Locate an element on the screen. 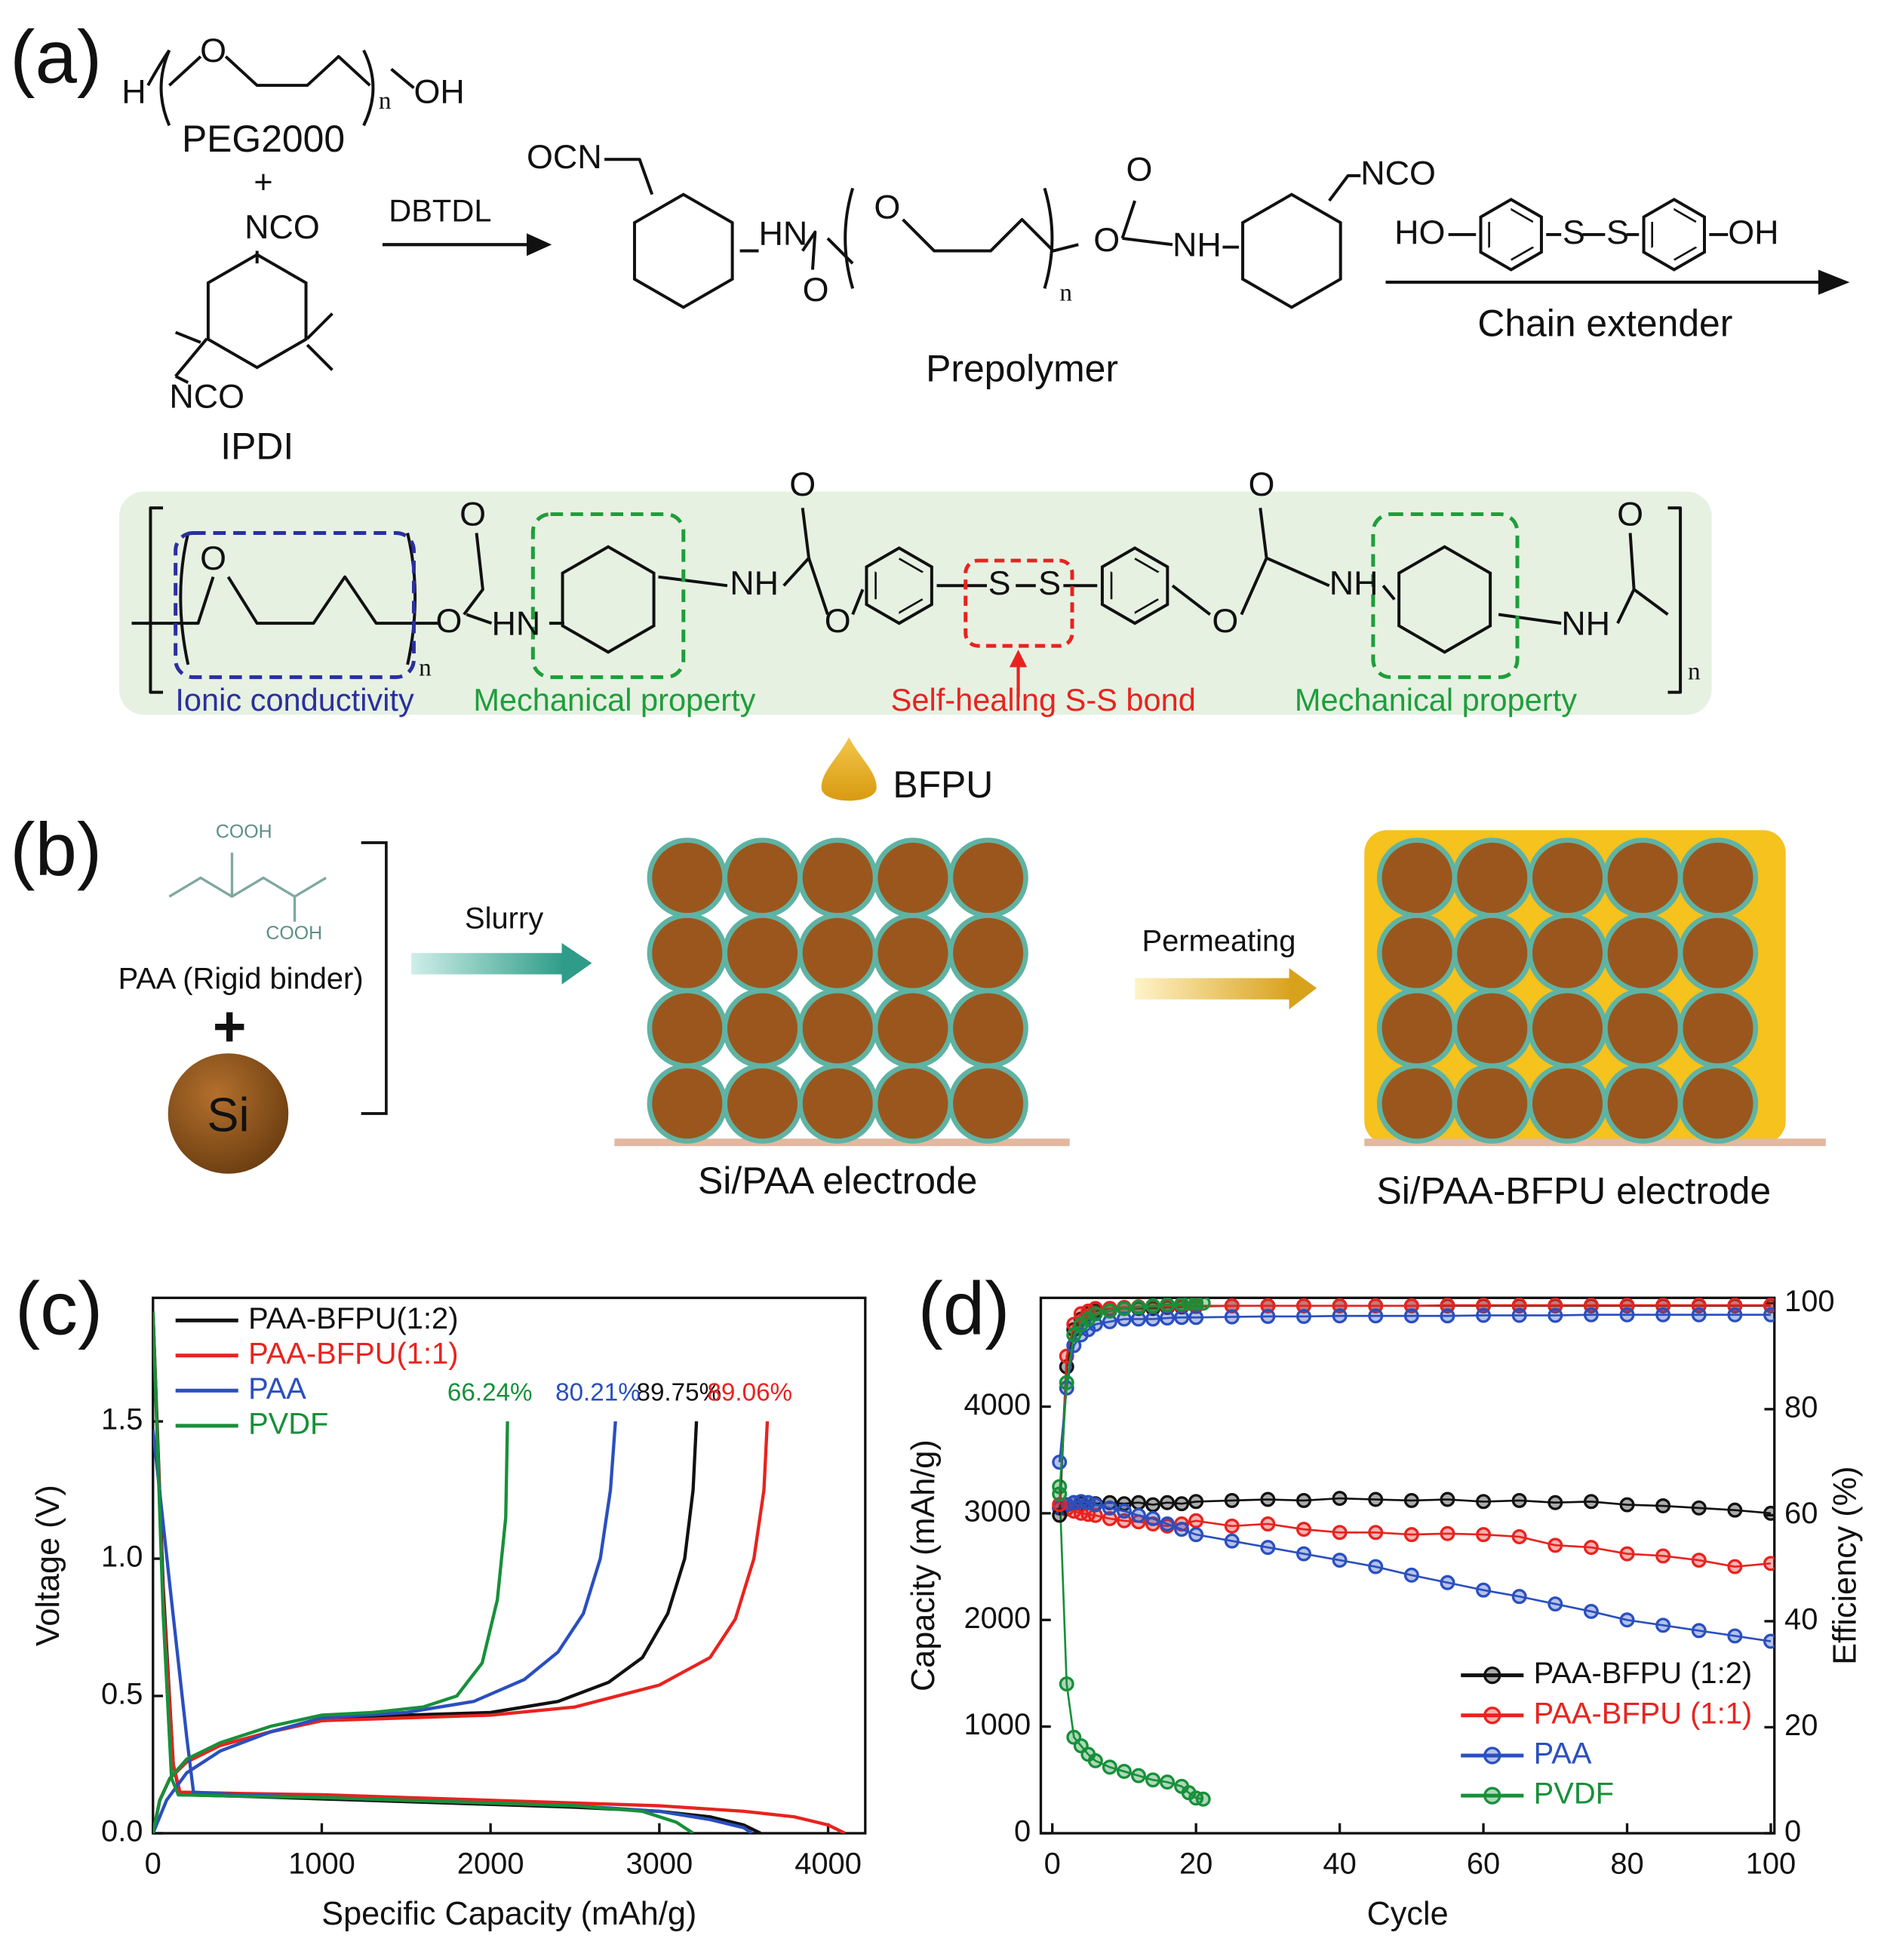 The width and height of the screenshot is (1881, 1960). si-label: Si is located at coordinates (228, 1115).